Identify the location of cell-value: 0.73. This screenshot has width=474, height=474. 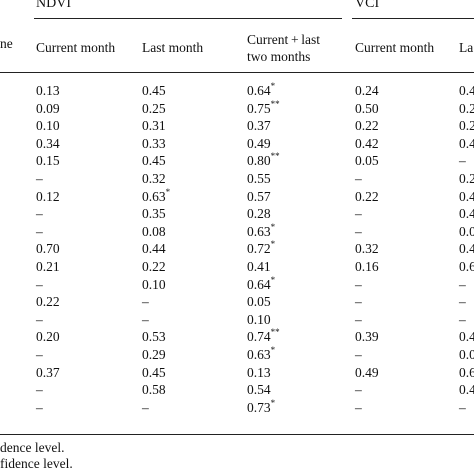
(259, 407).